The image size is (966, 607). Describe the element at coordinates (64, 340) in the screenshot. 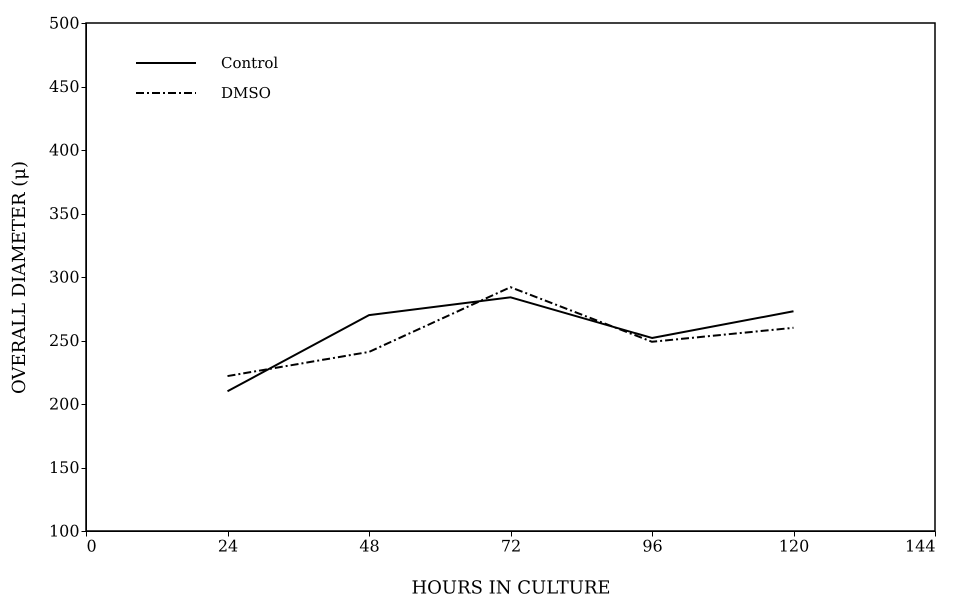

I see `y-tick-label: 250` at that location.